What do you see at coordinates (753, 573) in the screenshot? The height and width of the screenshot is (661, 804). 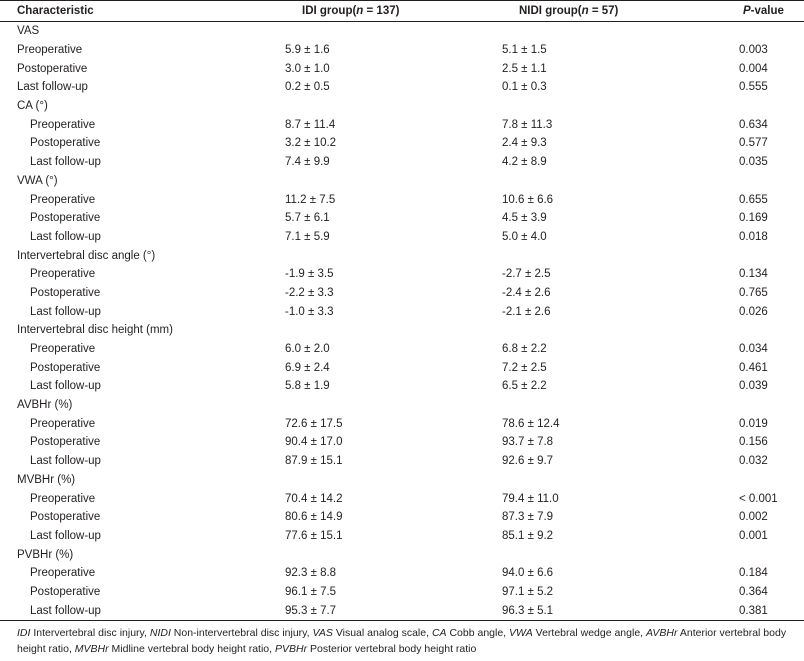 I see `p-value: 0.184` at bounding box center [753, 573].